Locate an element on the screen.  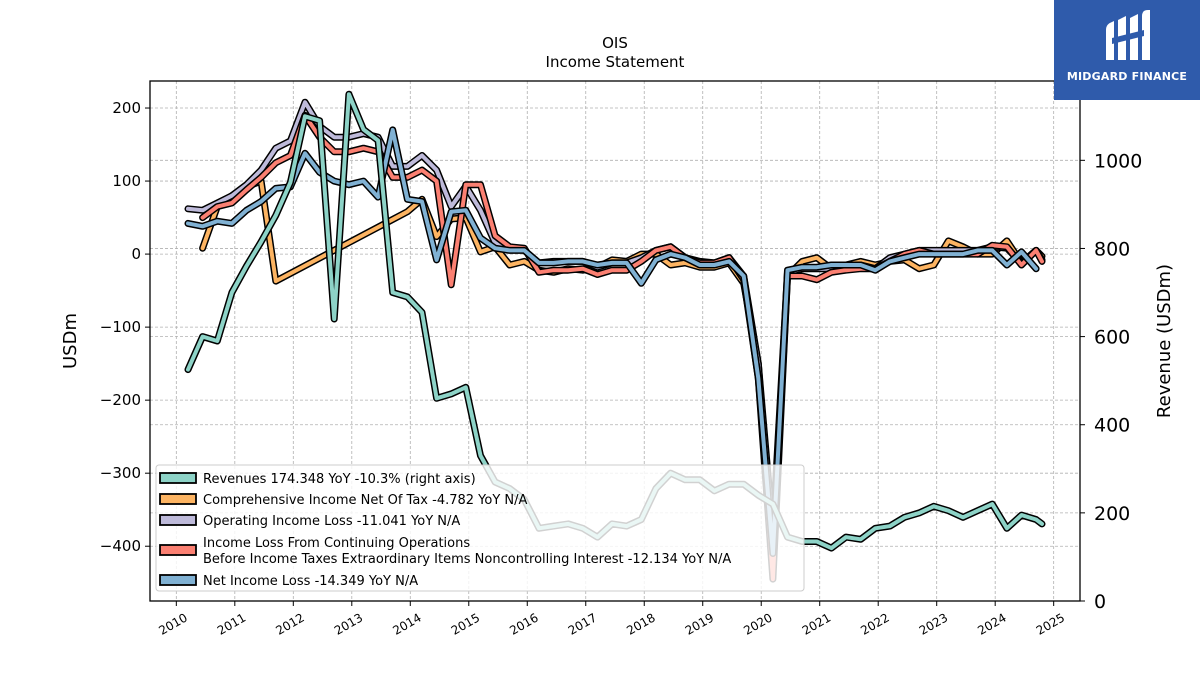
y-tick-label: 200 is located at coordinates (126, 108).